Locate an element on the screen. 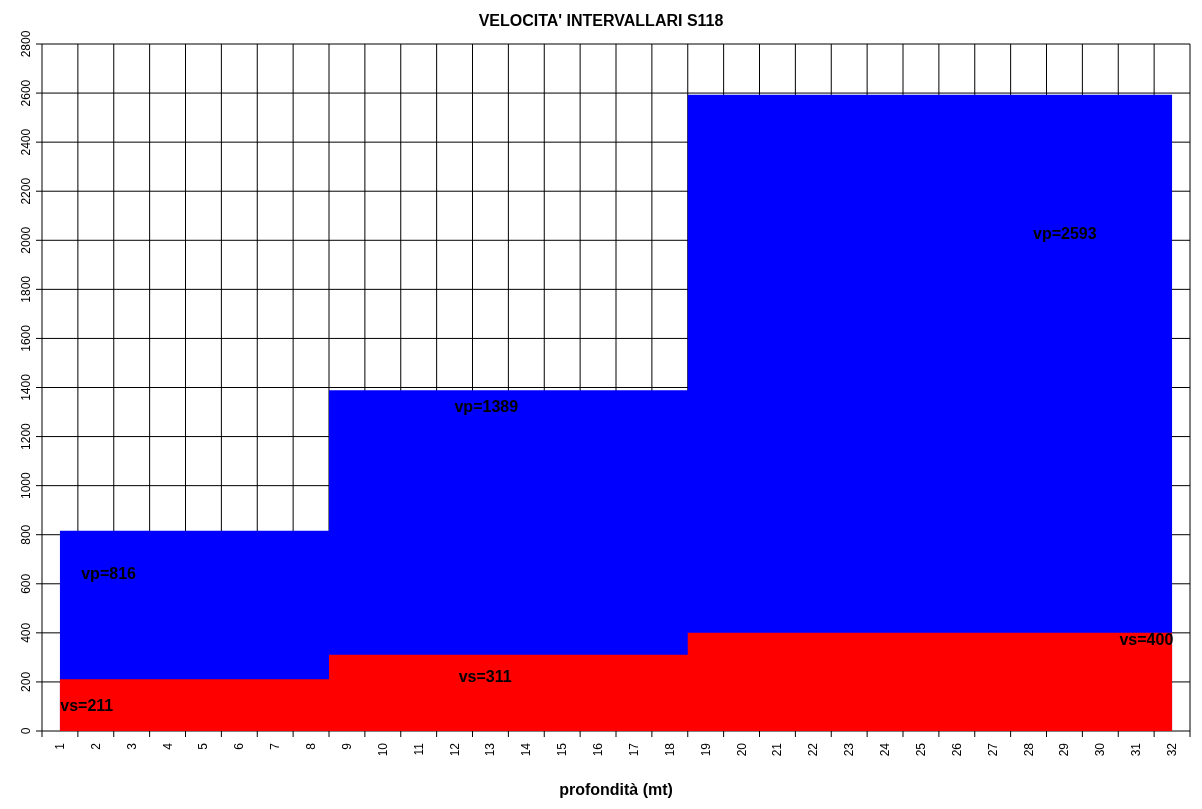 The width and height of the screenshot is (1202, 809). x-tick-label: 12 is located at coordinates (454, 749).